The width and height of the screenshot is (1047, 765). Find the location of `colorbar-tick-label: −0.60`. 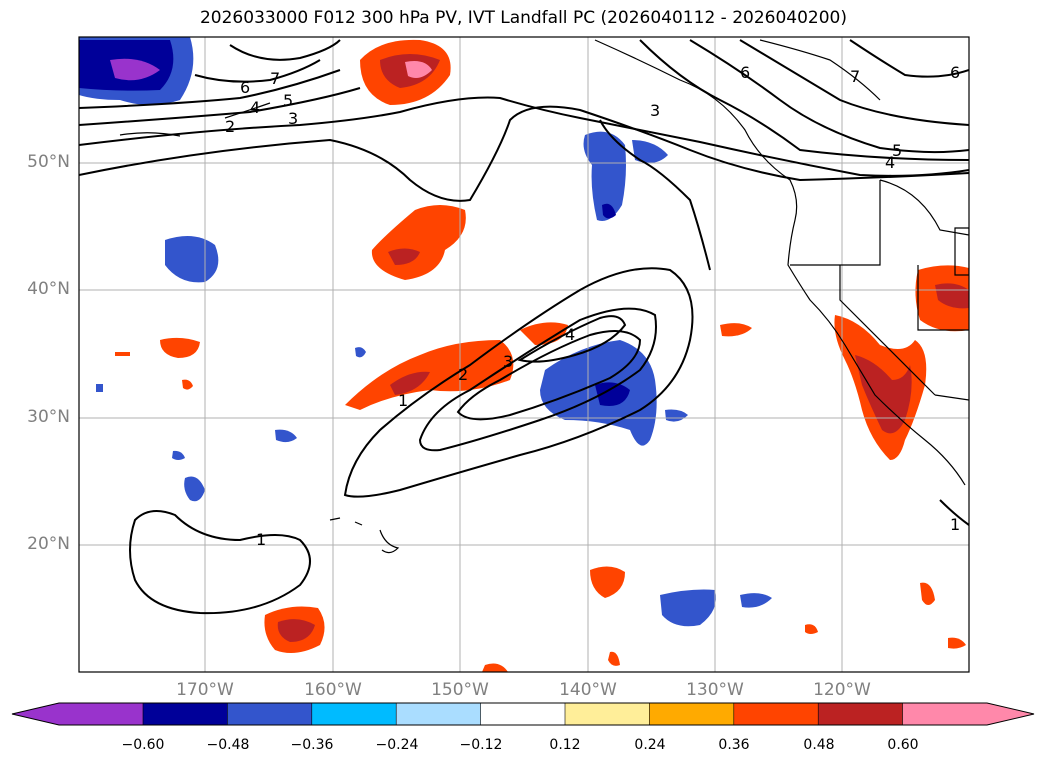

colorbar-tick-label: −0.60 is located at coordinates (143, 745).